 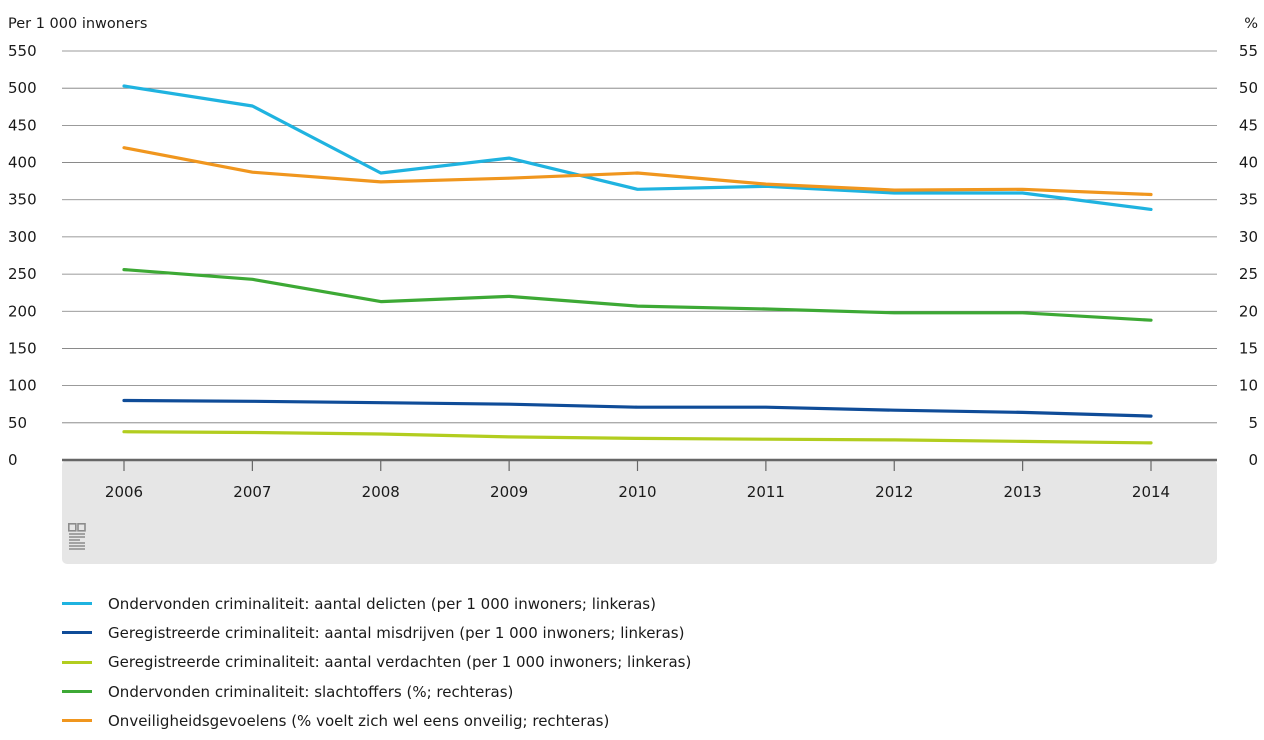 What do you see at coordinates (1248, 274) in the screenshot?
I see `right-tick-label: 25` at bounding box center [1248, 274].